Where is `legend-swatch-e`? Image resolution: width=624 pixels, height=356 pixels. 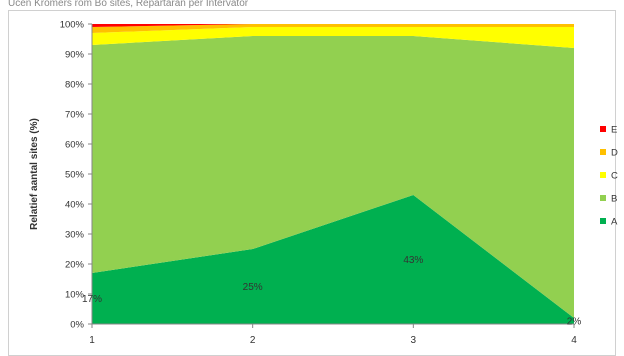
legend-swatch-e is located at coordinates (603, 129).